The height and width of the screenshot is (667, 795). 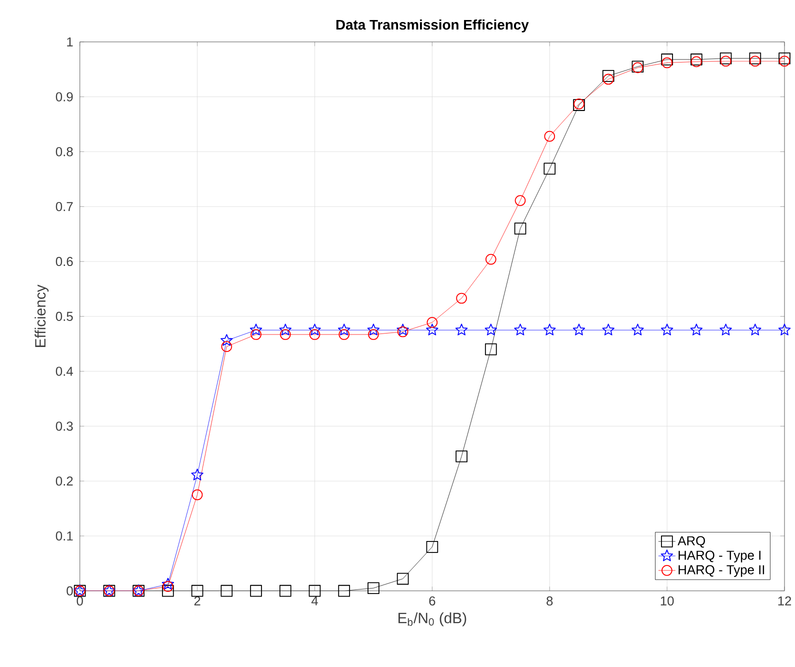 I want to click on legend-label: HARQ - Type II, so click(x=721, y=571).